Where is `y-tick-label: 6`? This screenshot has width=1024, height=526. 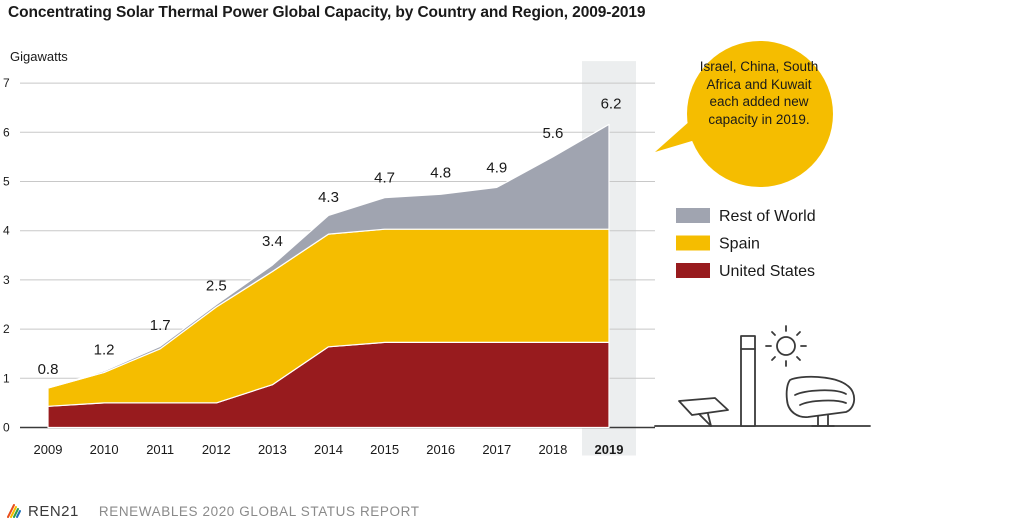
y-tick-label: 6 is located at coordinates (6, 132).